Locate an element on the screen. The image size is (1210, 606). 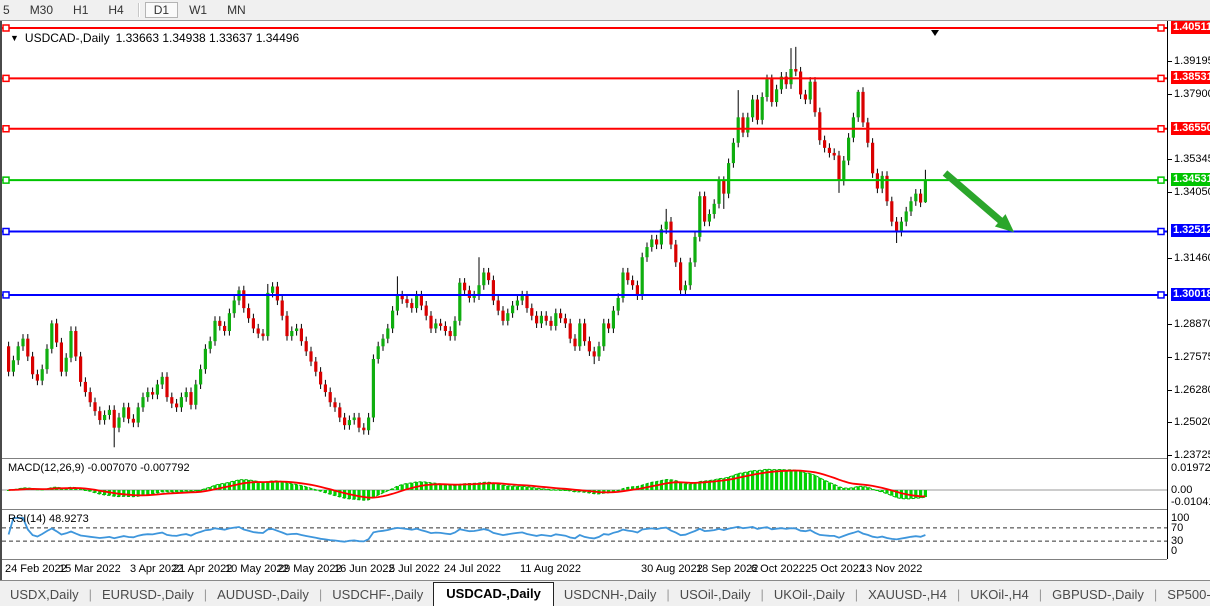
chart-shift-marker is located at coordinates (935, 33).